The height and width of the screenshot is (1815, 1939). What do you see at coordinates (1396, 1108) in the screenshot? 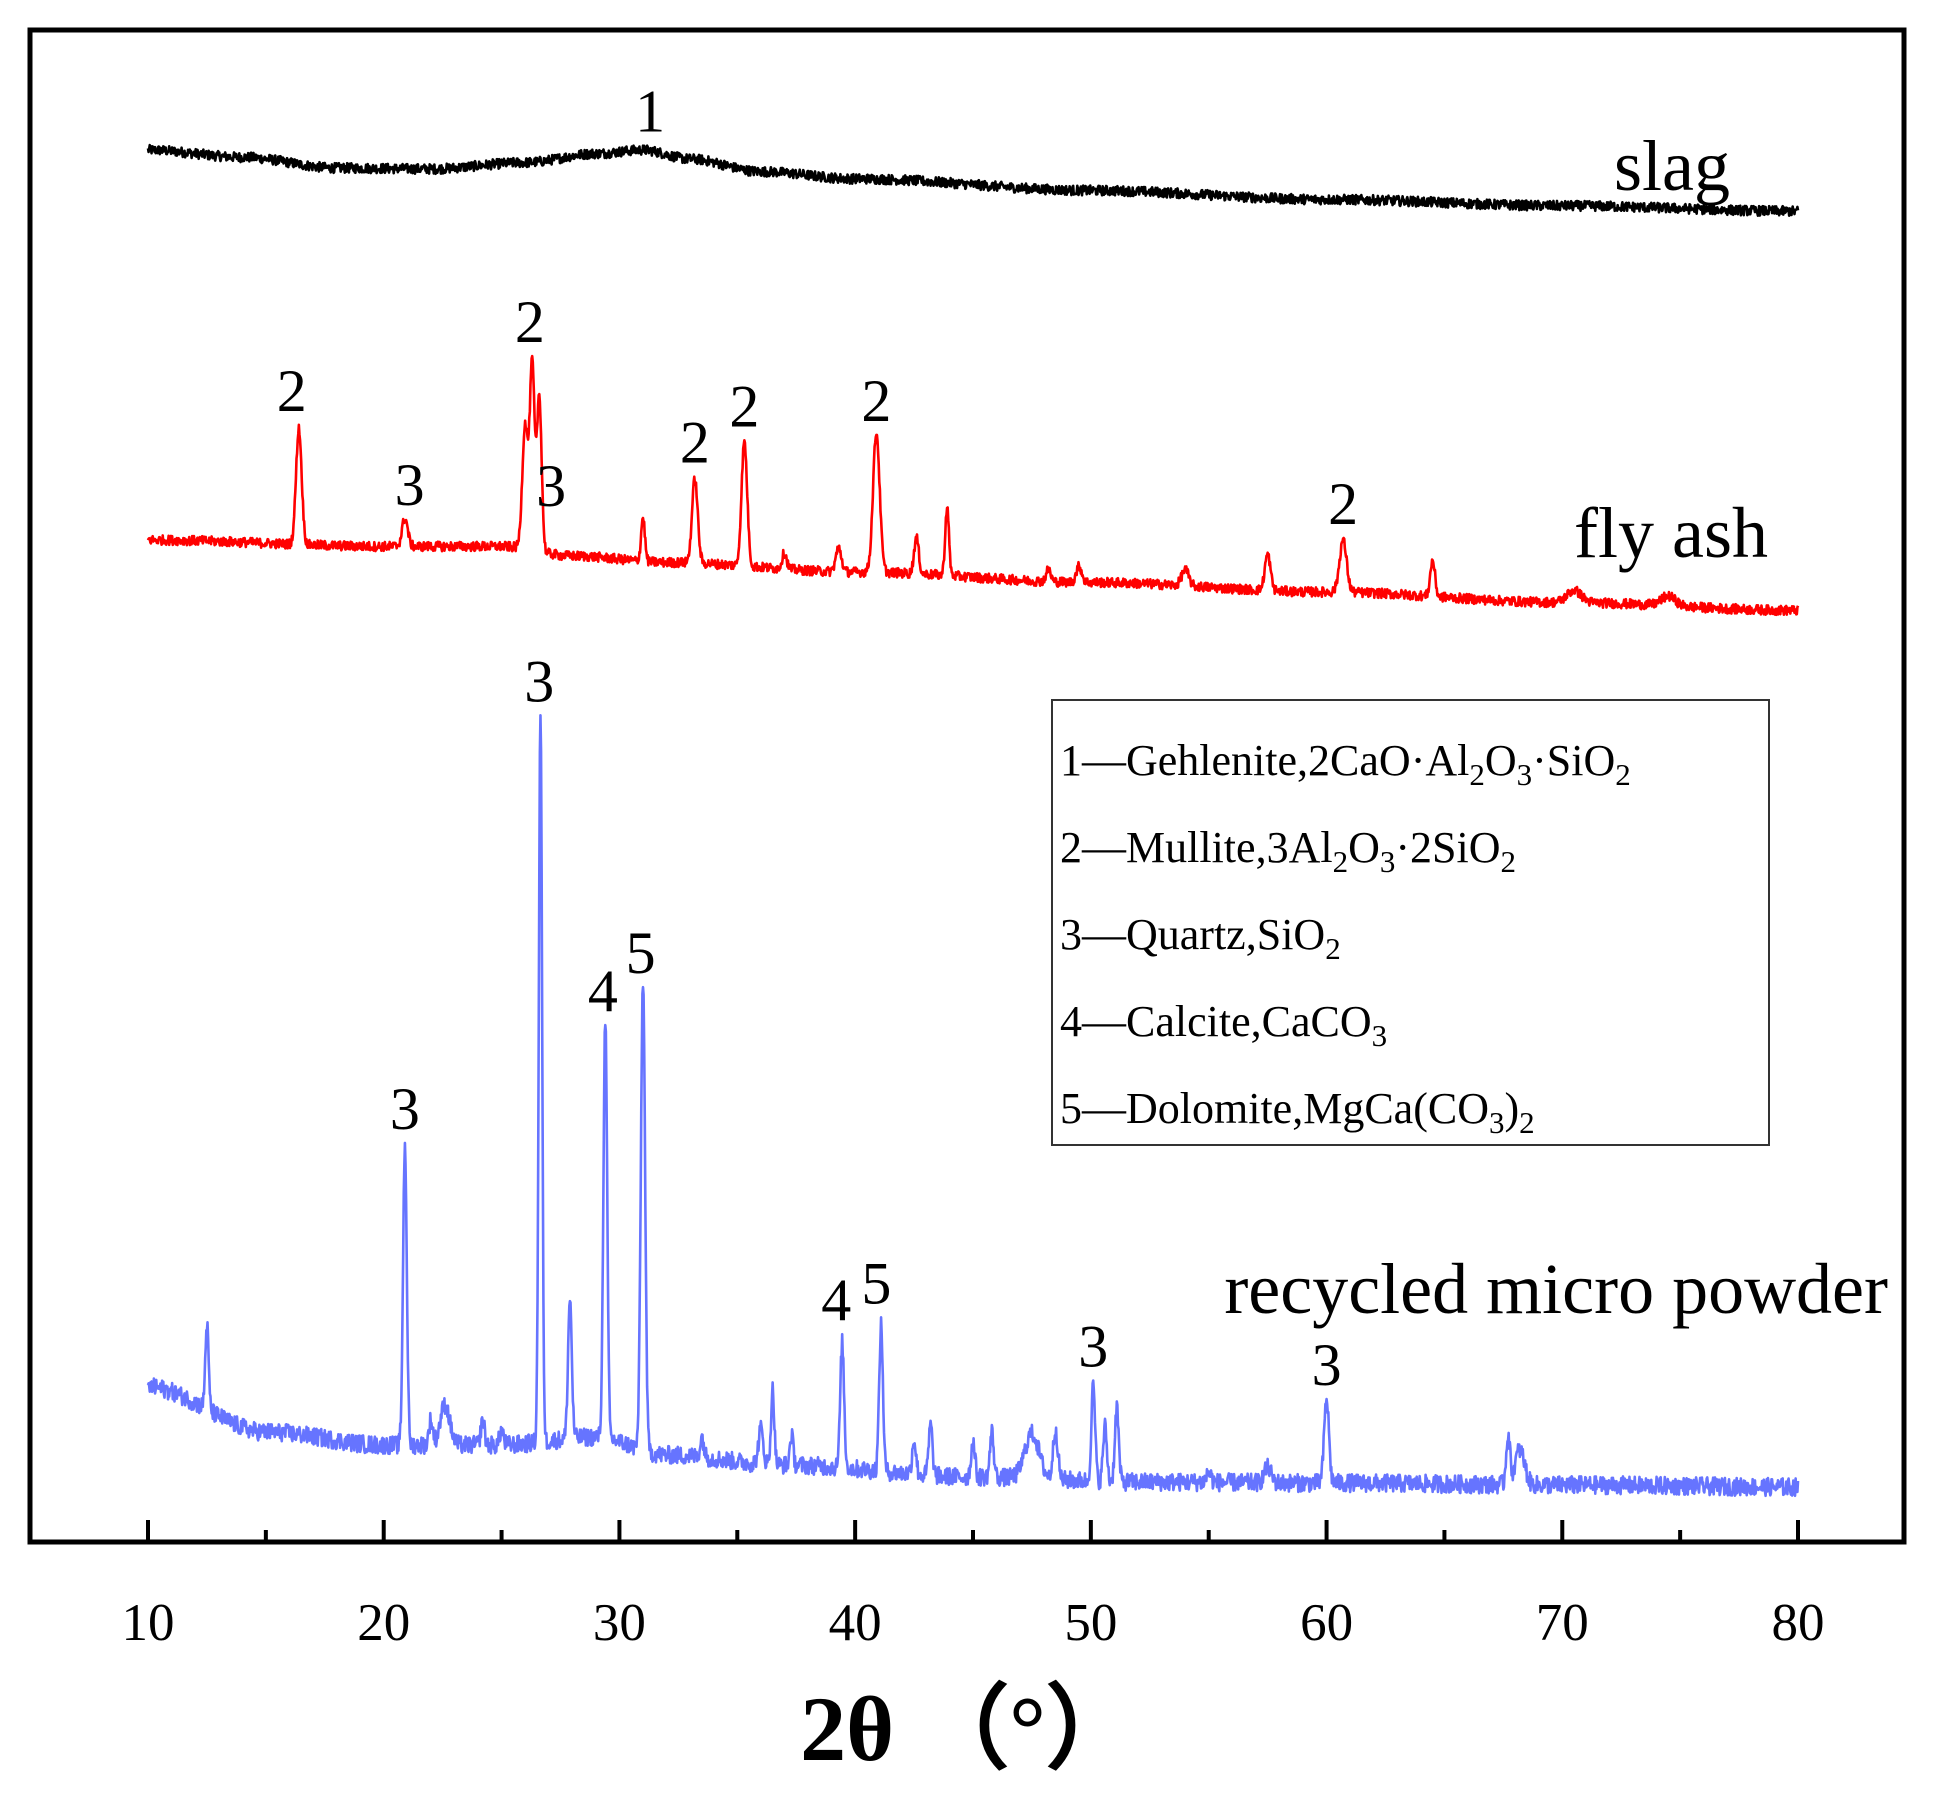
I see `legend-formula-text: MgCa(CO` at bounding box center [1396, 1108].